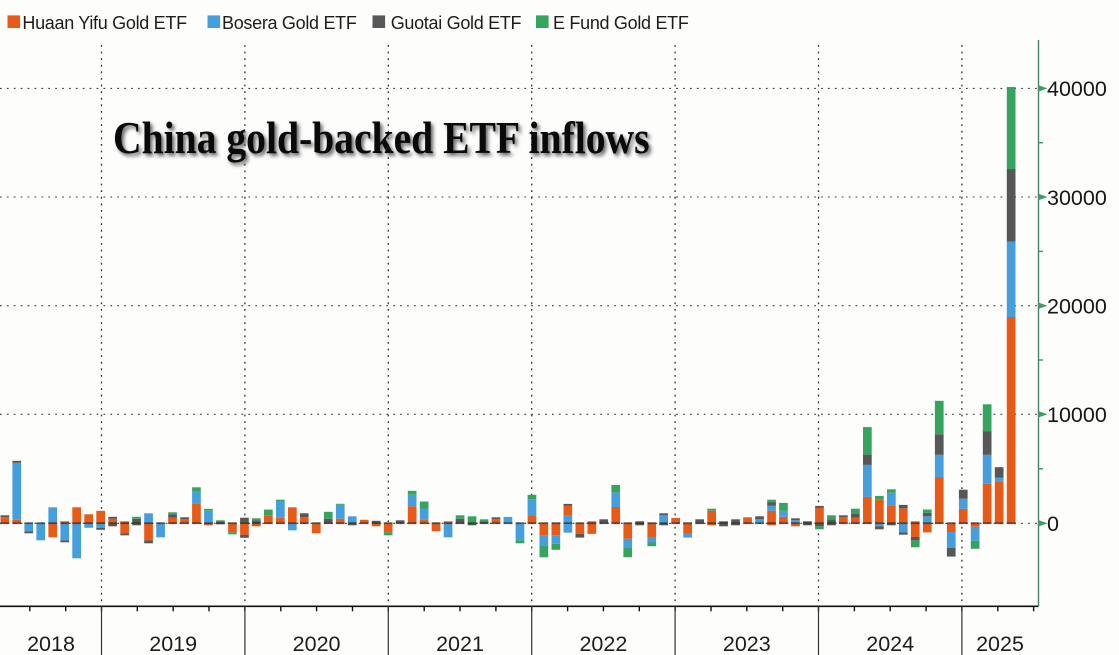 The width and height of the screenshot is (1119, 655). What do you see at coordinates (456, 23) in the screenshot?
I see `svg-text: Guotai Gold ETF` at bounding box center [456, 23].